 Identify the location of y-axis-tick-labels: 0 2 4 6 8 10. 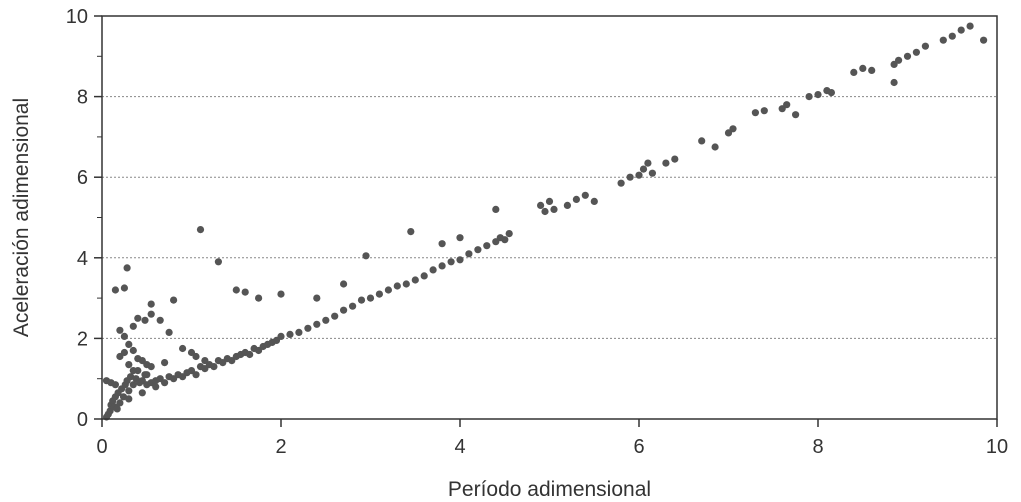
(77, 218).